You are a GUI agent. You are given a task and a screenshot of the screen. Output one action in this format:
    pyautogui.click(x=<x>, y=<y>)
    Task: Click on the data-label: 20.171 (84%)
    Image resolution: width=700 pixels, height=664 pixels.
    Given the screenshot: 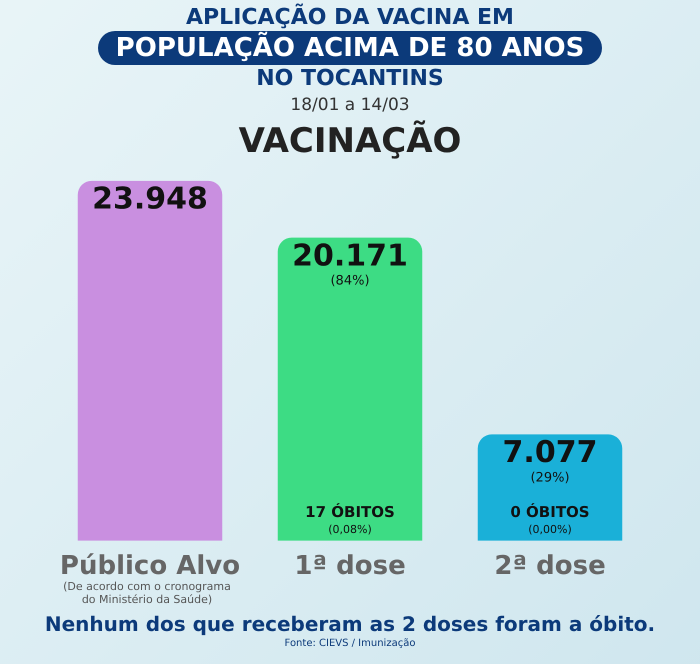 What is the action you would take?
    pyautogui.click(x=350, y=263)
    